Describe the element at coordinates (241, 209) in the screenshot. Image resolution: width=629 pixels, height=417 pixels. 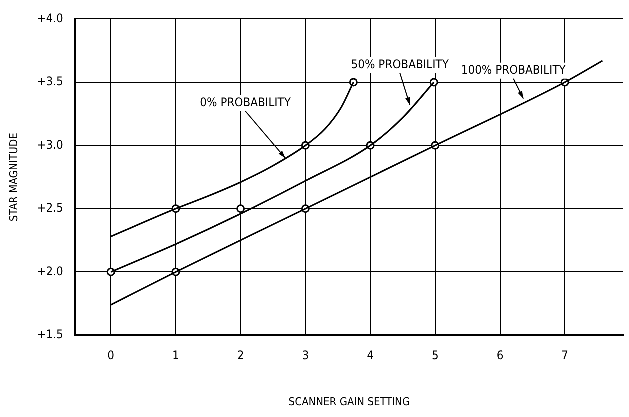
I see `point` at that location.